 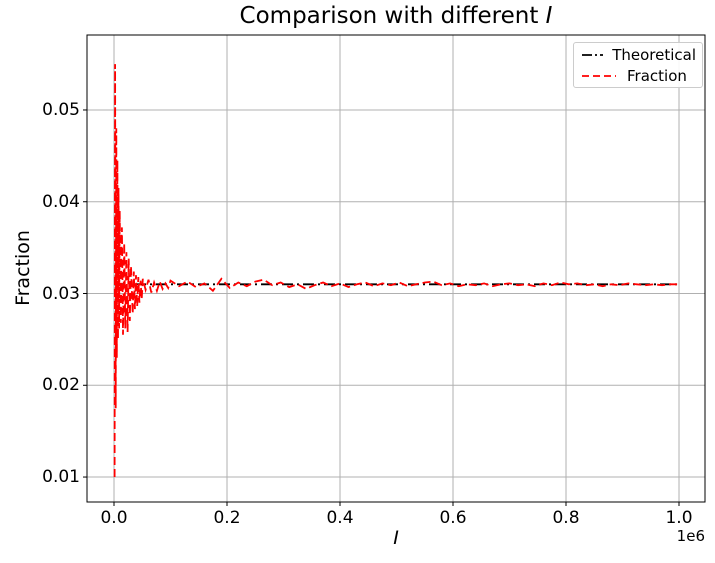 What do you see at coordinates (566, 518) in the screenshot?
I see `x-tick-label: 0.8` at bounding box center [566, 518].